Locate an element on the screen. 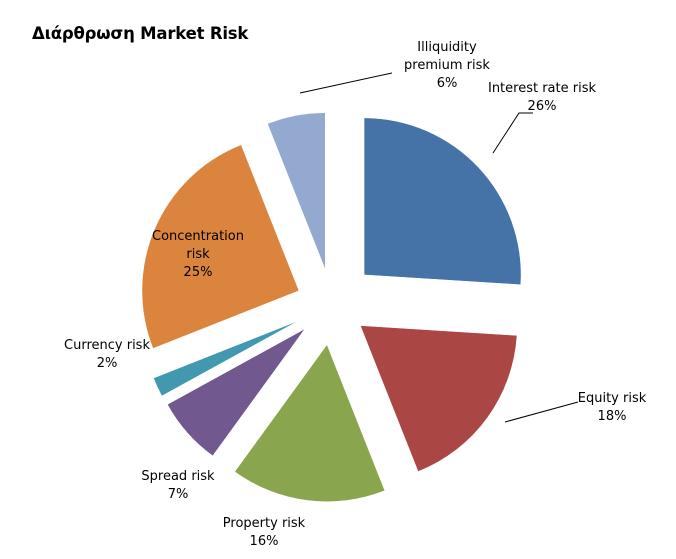 The width and height of the screenshot is (676, 559). leader-line-interest-rate-risk is located at coordinates (512, 133).